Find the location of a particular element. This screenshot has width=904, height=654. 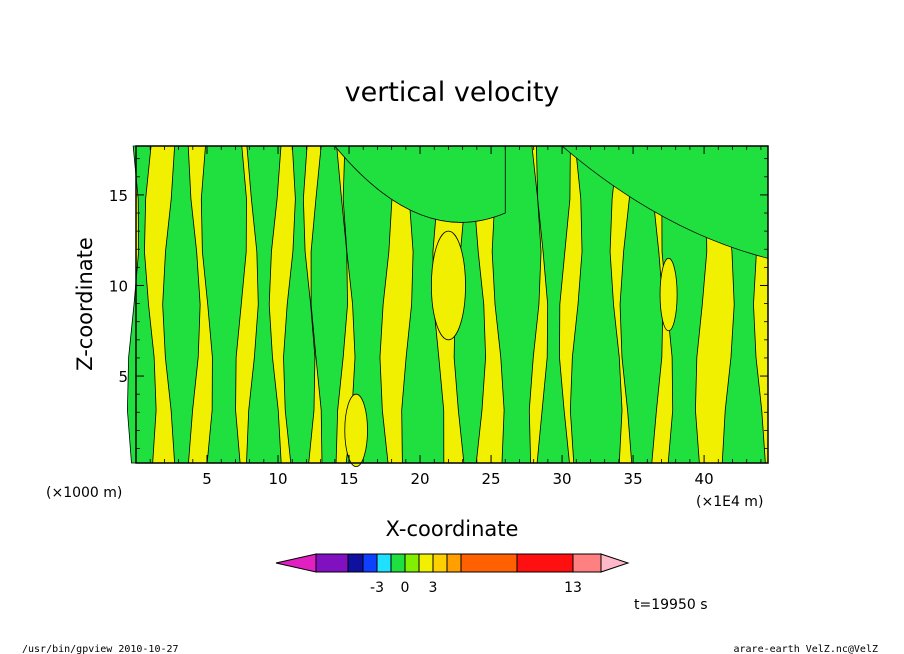

x-axis-title: X-coordinate is located at coordinates (452, 529).